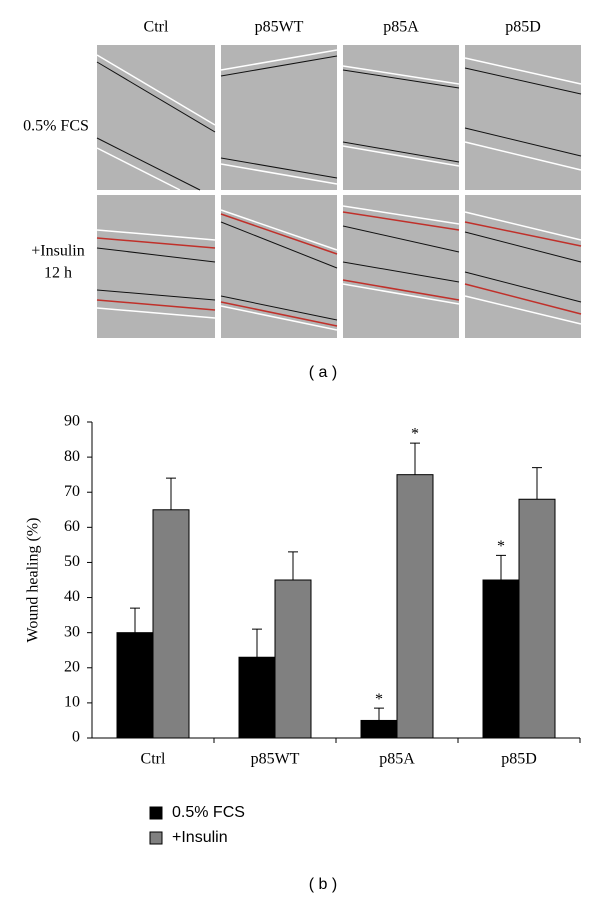 This screenshot has height=903, width=600. What do you see at coordinates (72, 456) in the screenshot?
I see `y-tick-label: 80` at bounding box center [72, 456].